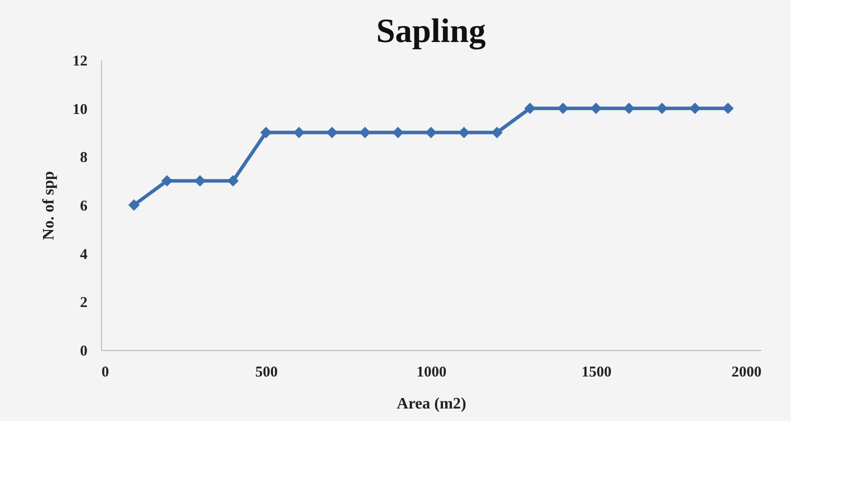  I want to click on x-tick-label: 500, so click(266, 372).